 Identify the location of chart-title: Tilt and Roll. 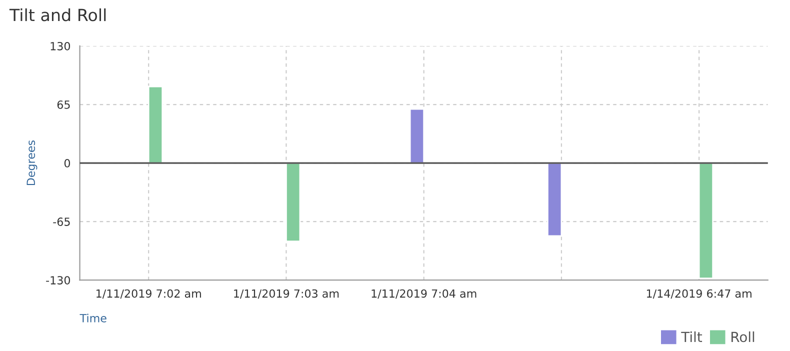
(57, 15).